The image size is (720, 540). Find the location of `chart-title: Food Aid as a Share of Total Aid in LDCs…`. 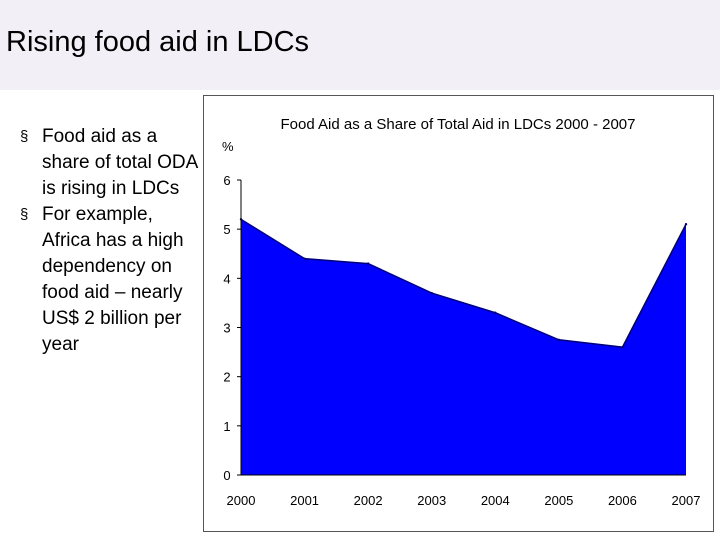

chart-title: Food Aid as a Share of Total Aid in LDCs… is located at coordinates (458, 124).